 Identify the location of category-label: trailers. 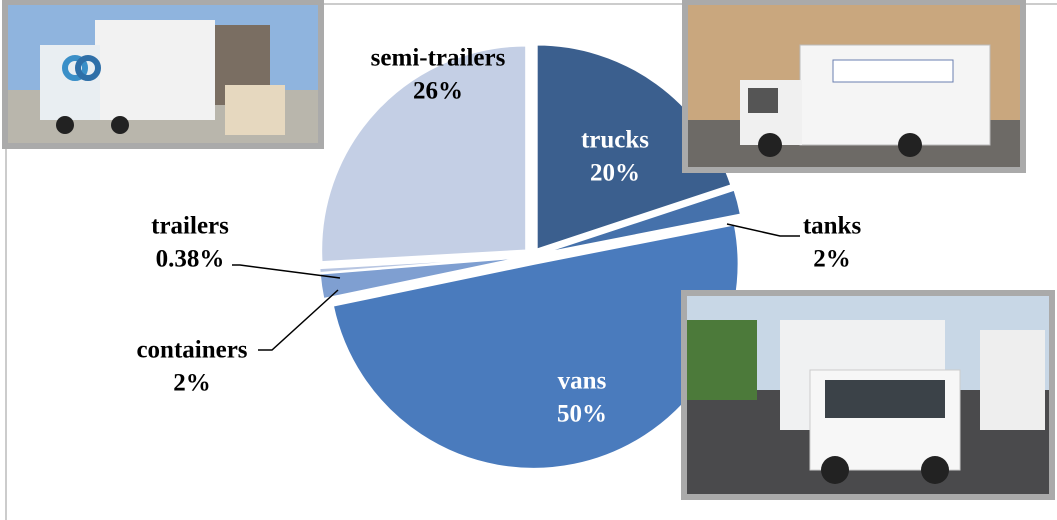
(190, 226).